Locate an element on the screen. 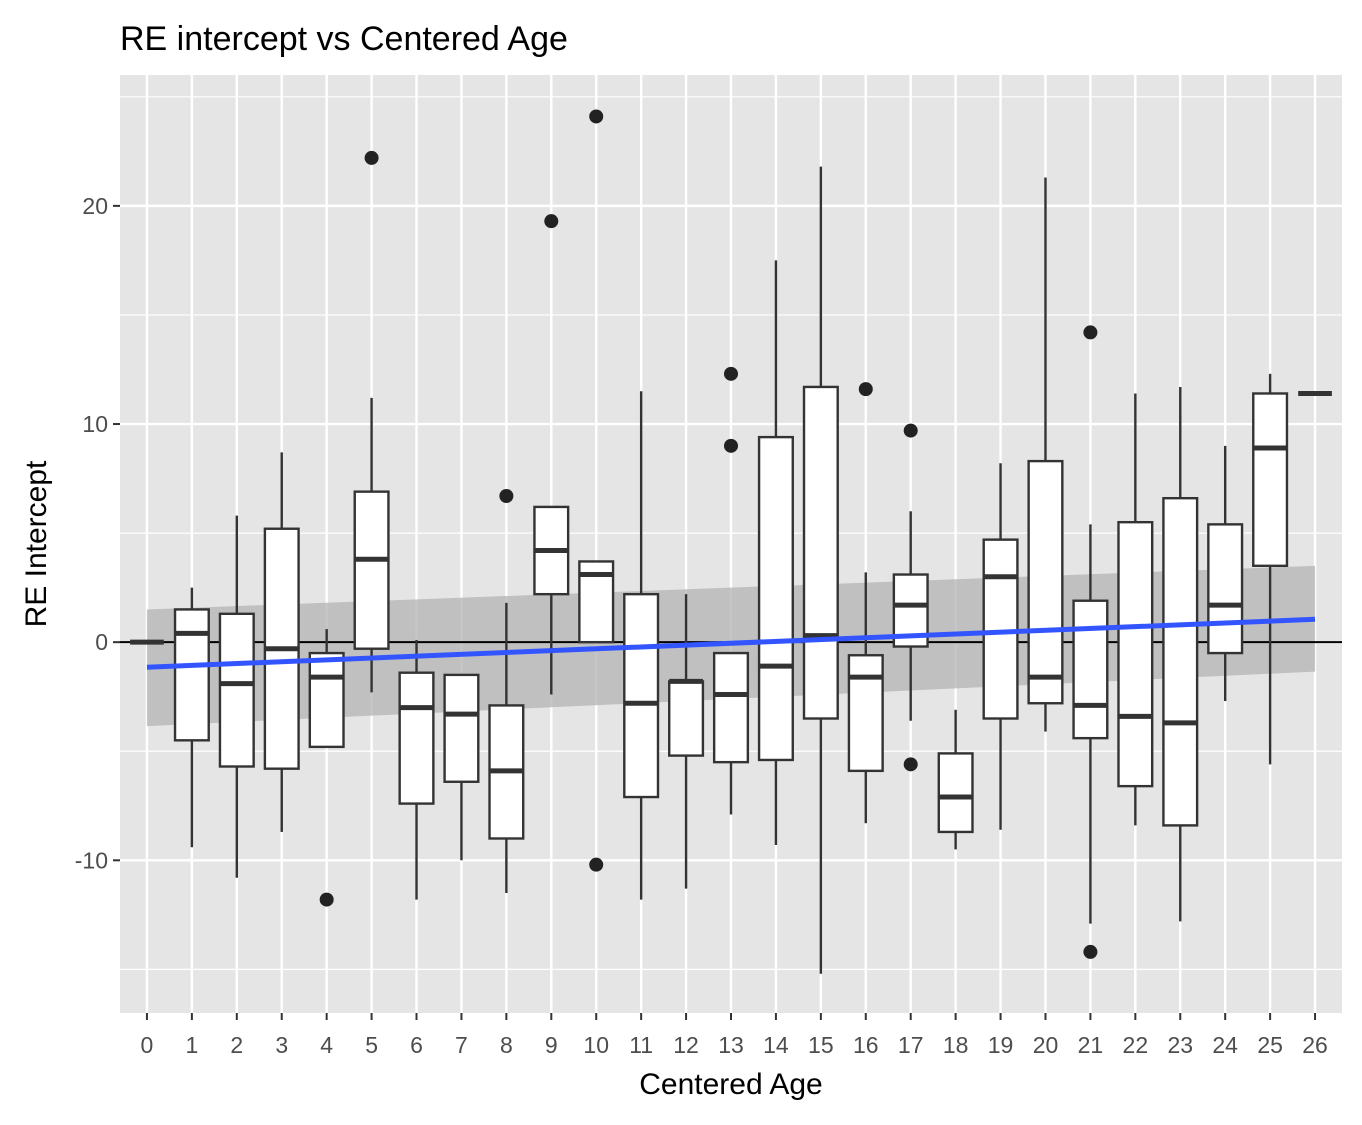 The width and height of the screenshot is (1362, 1125). y-tick-label: -10 is located at coordinates (91, 860).